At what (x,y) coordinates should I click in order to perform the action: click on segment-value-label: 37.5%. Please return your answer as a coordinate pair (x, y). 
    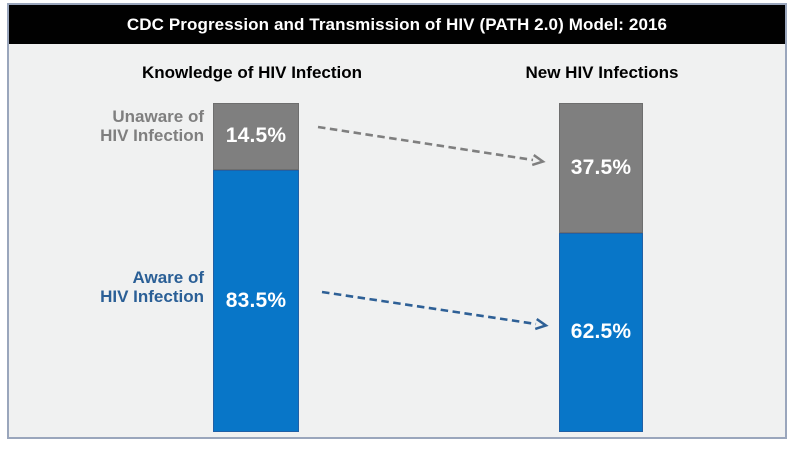
    Looking at the image, I should click on (601, 167).